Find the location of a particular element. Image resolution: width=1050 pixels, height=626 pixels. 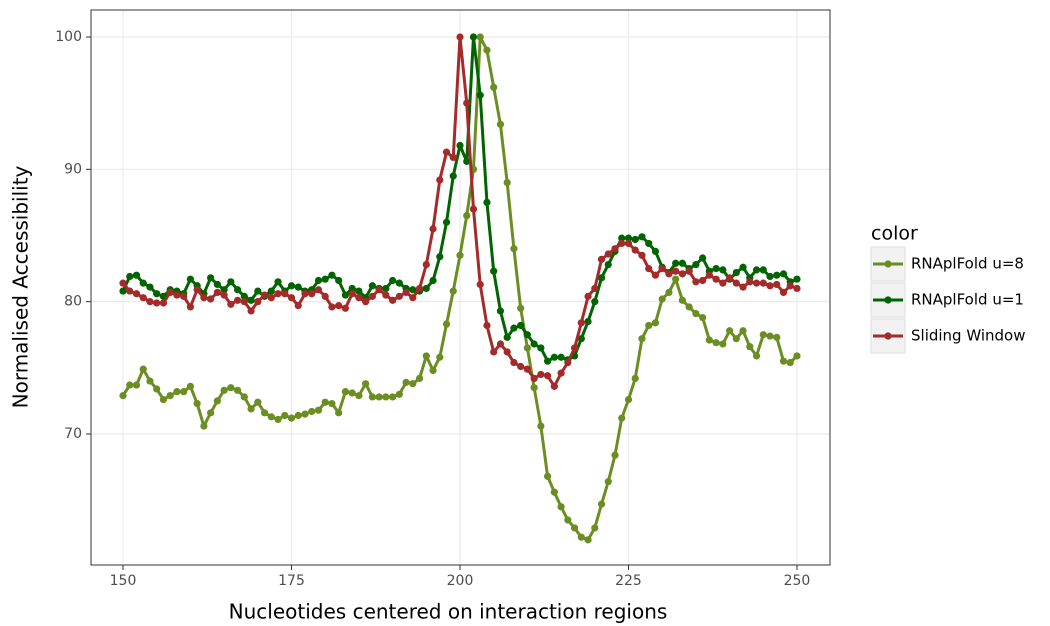

legend-swatch-point is located at coordinates (888, 300).